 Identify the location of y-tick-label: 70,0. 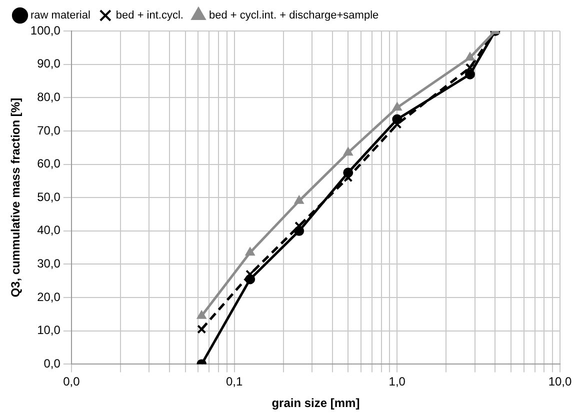
(49, 130).